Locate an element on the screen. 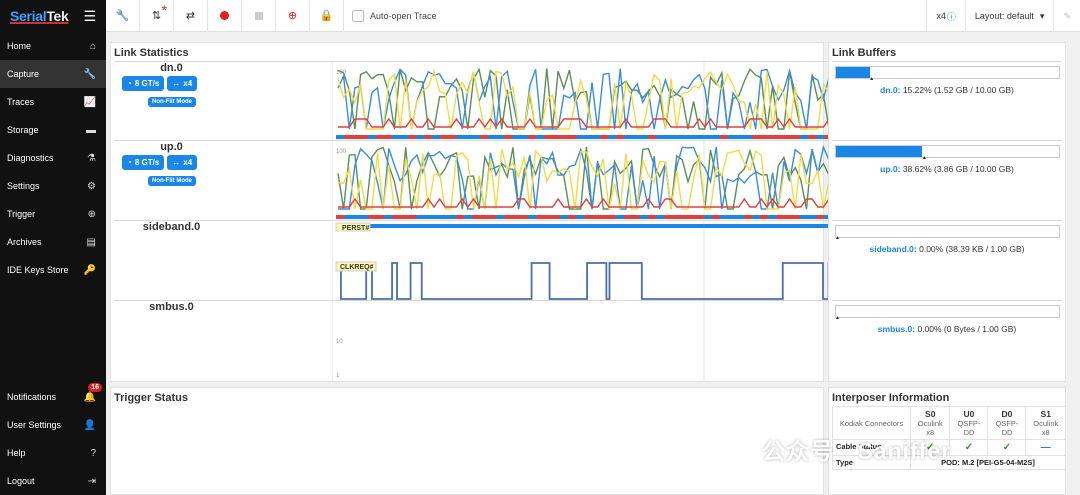 This screenshot has height=495, width=1080. sidebar-item-notifications: Notifications 🔔 16 is located at coordinates (53, 397).